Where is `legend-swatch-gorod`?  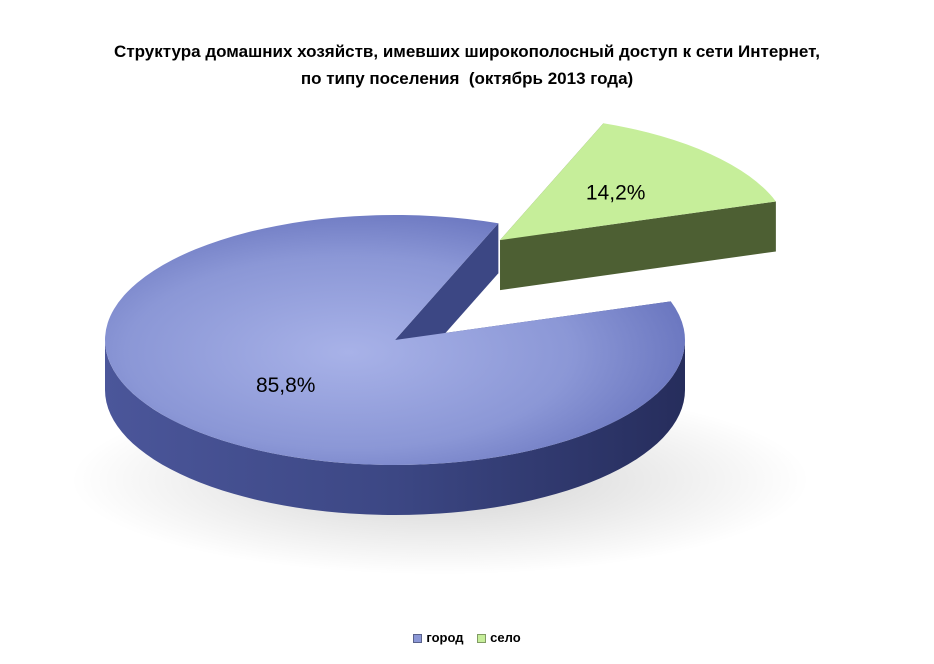 legend-swatch-gorod is located at coordinates (418, 638).